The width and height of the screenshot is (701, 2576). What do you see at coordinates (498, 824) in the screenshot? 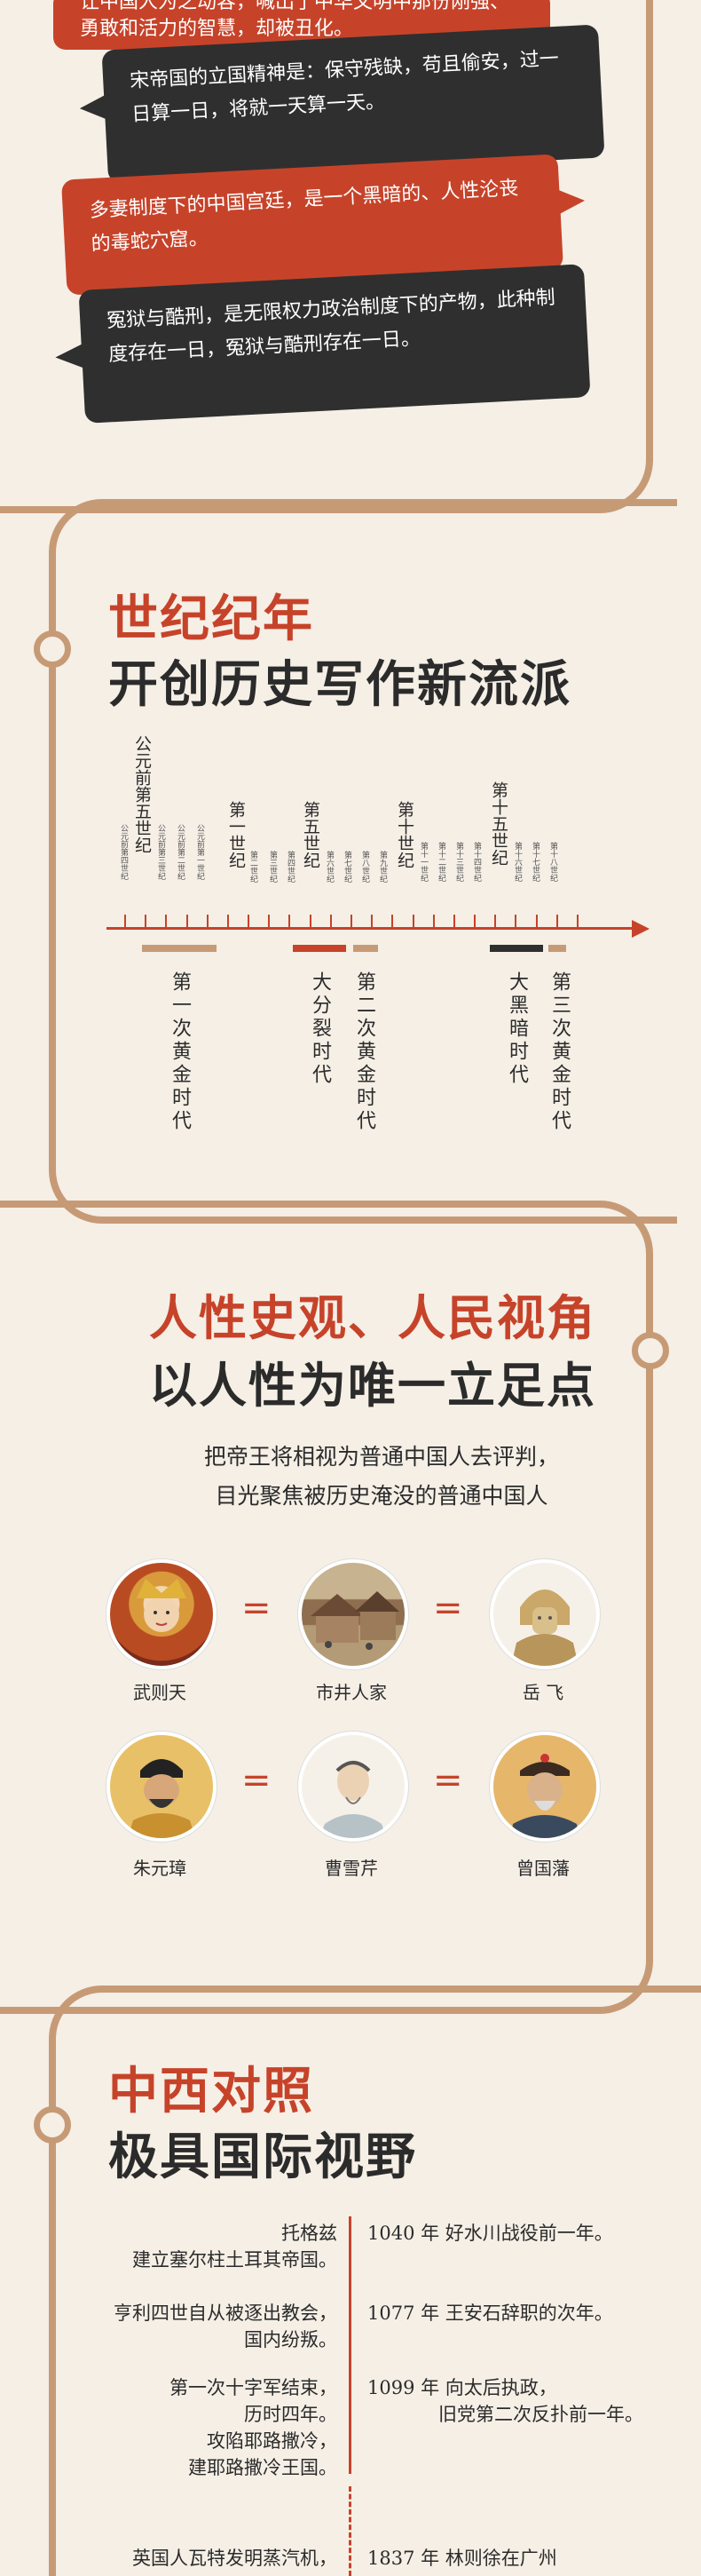
I see `timeline-major-label: 第十五世纪` at bounding box center [498, 824].